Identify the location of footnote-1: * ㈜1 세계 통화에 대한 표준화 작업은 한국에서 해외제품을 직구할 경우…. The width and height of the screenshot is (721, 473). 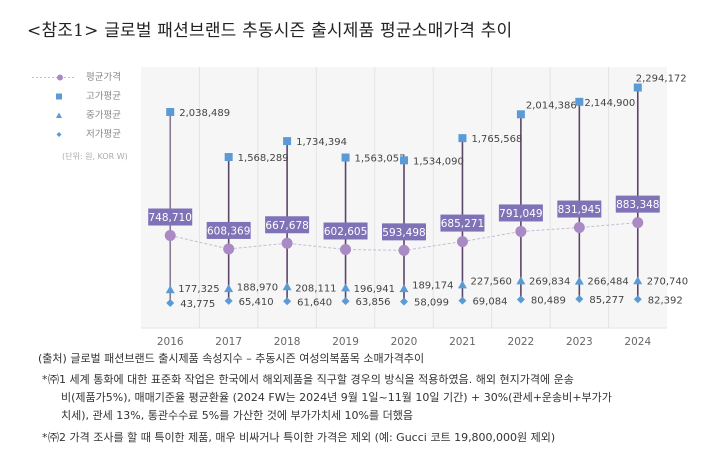
(327, 398).